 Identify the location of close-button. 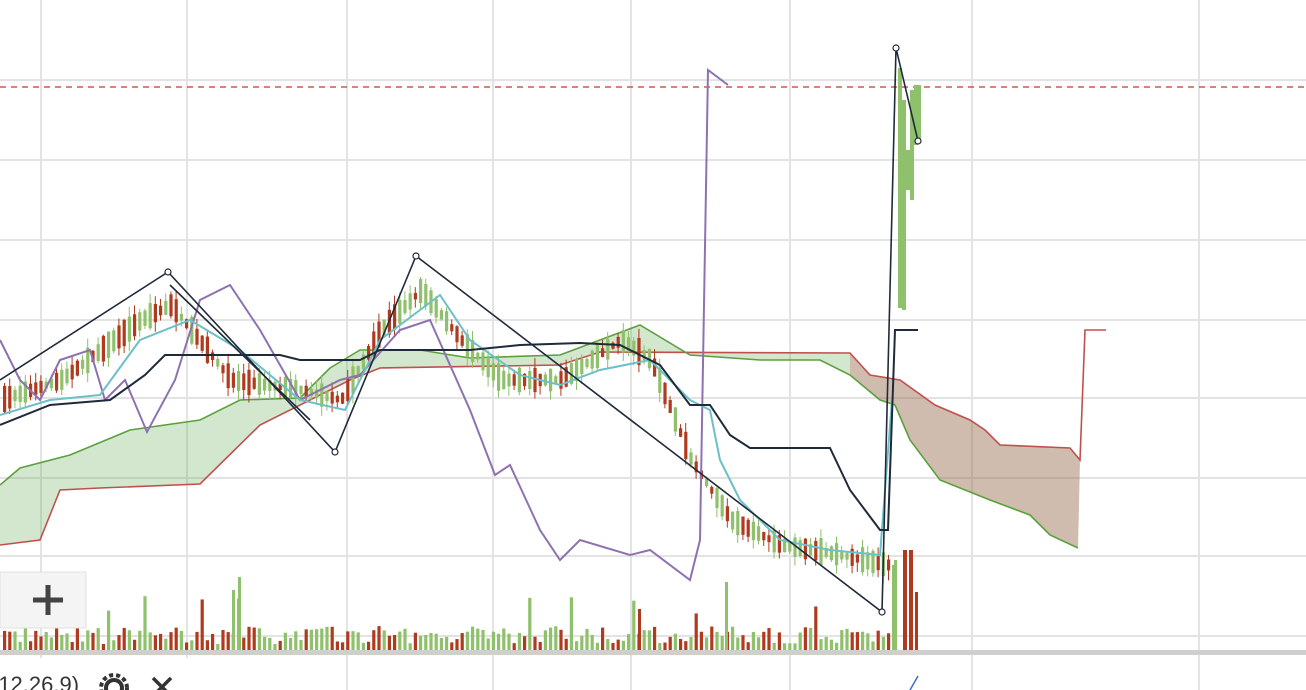
(162, 683).